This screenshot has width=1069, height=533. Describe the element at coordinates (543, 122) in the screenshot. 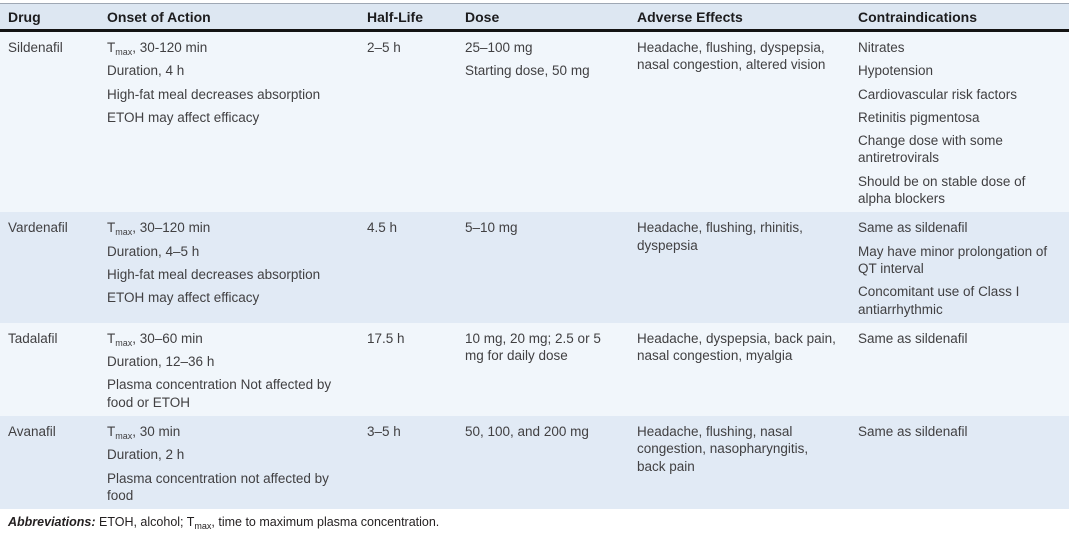

I see `dose-cell: 25–100 mg Starting dose, 50 mg` at that location.